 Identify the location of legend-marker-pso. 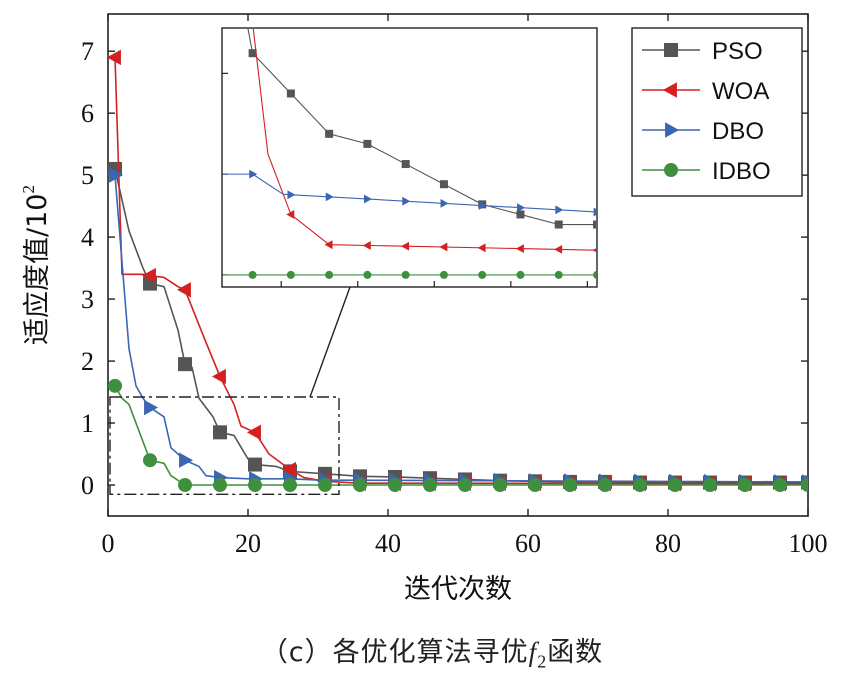
(671, 50).